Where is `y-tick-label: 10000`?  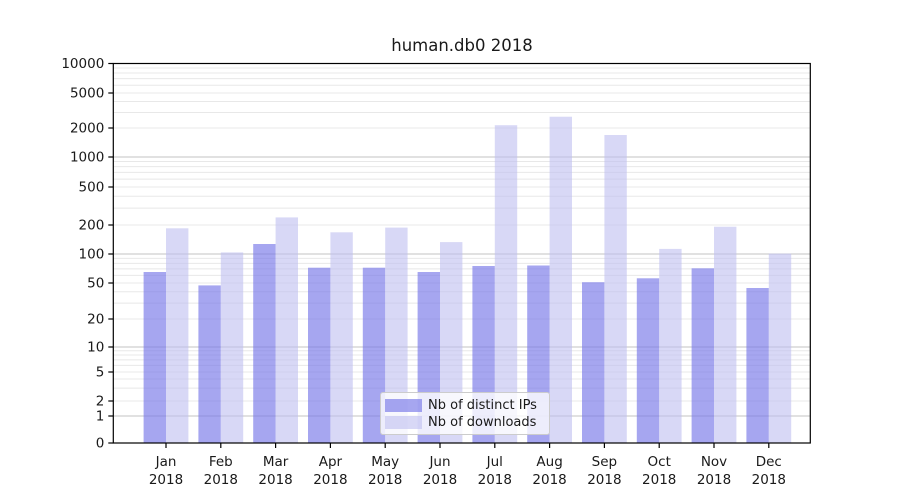 y-tick-label: 10000 is located at coordinates (82, 64).